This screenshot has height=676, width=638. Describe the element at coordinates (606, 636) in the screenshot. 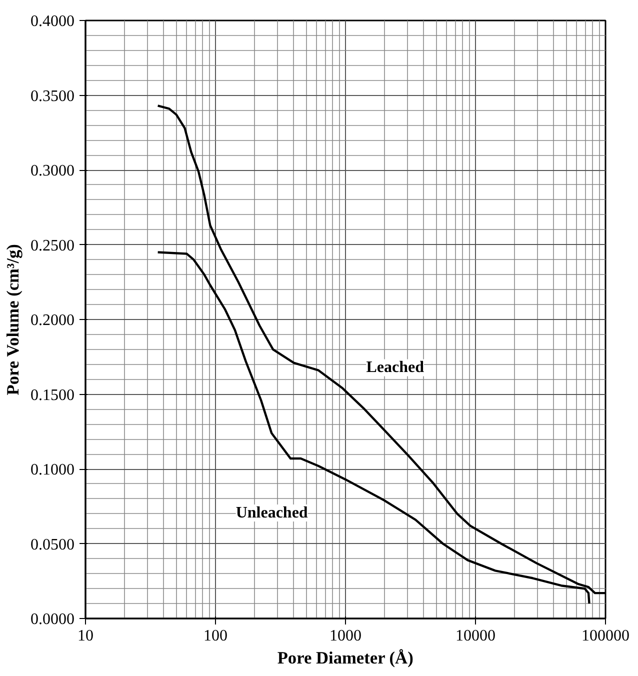

I see `x-tick-label: 100000` at that location.